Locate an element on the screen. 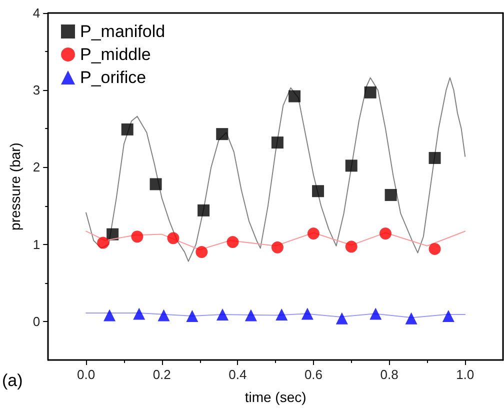 Image resolution: width=504 pixels, height=411 pixels. legend-label: P_manifold is located at coordinates (123, 31).